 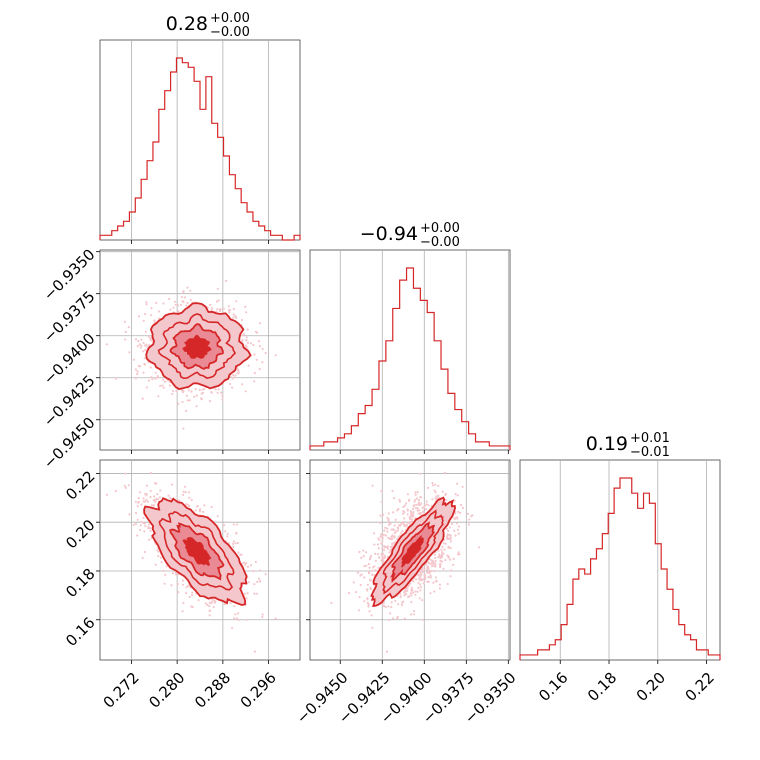 What do you see at coordinates (651, 687) in the screenshot?
I see `x-tick-label: 0.20` at bounding box center [651, 687].